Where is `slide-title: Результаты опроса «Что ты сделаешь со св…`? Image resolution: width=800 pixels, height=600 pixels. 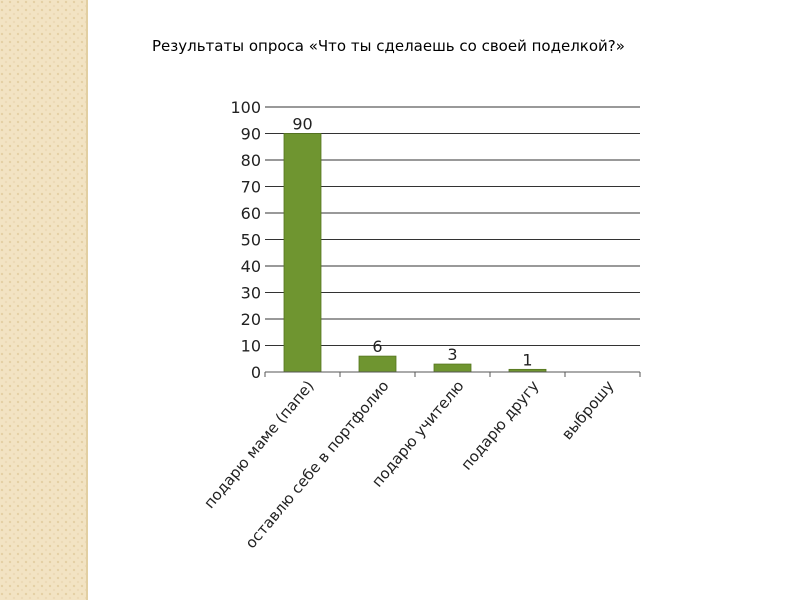 slide-title: Результаты опроса «Что ты сделаешь со св… is located at coordinates (388, 46).